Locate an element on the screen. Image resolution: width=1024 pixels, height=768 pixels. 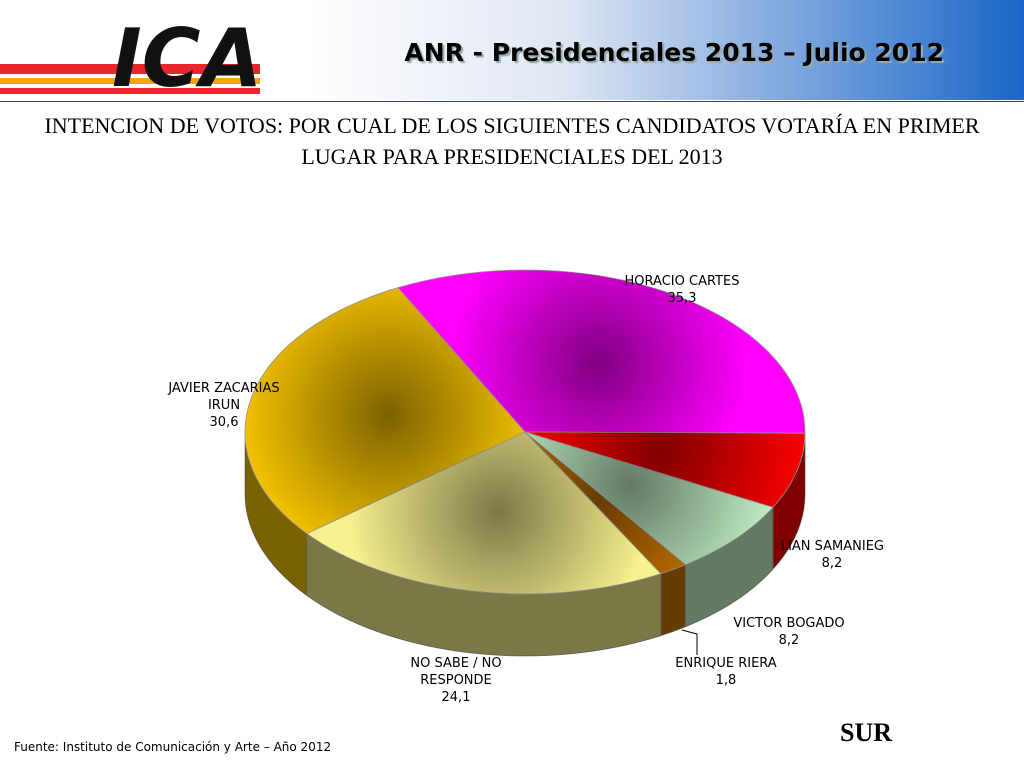
data-label: ENRIQUE RIERA 1,8 is located at coordinates (726, 672).